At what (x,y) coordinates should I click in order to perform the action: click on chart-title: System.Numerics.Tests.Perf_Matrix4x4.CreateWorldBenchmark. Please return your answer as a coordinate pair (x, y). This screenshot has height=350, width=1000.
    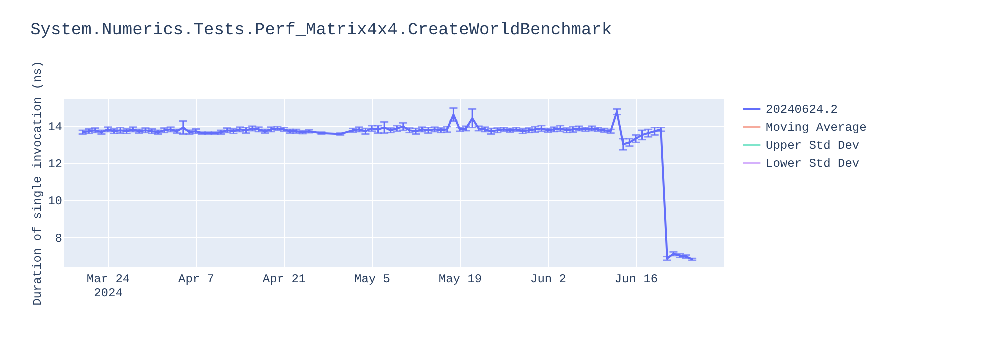
    Looking at the image, I should click on (321, 31).